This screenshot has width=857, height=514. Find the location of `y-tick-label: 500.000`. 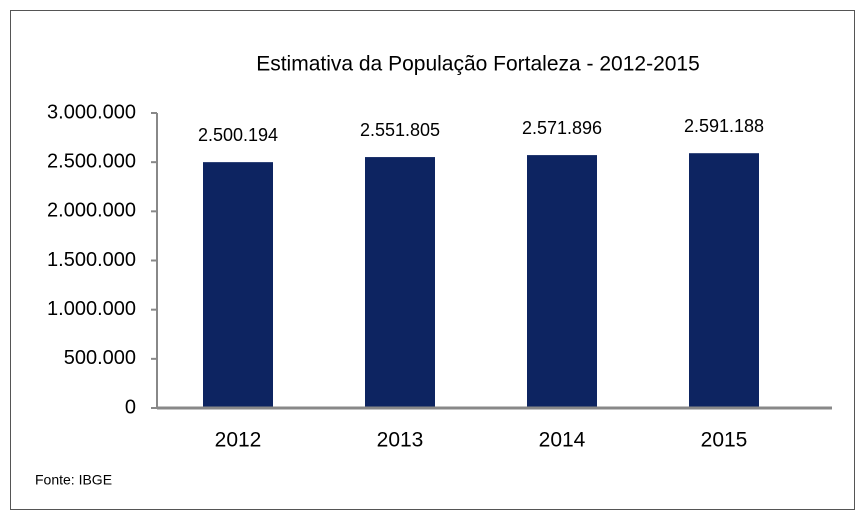

y-tick-label: 500.000 is located at coordinates (100, 358).